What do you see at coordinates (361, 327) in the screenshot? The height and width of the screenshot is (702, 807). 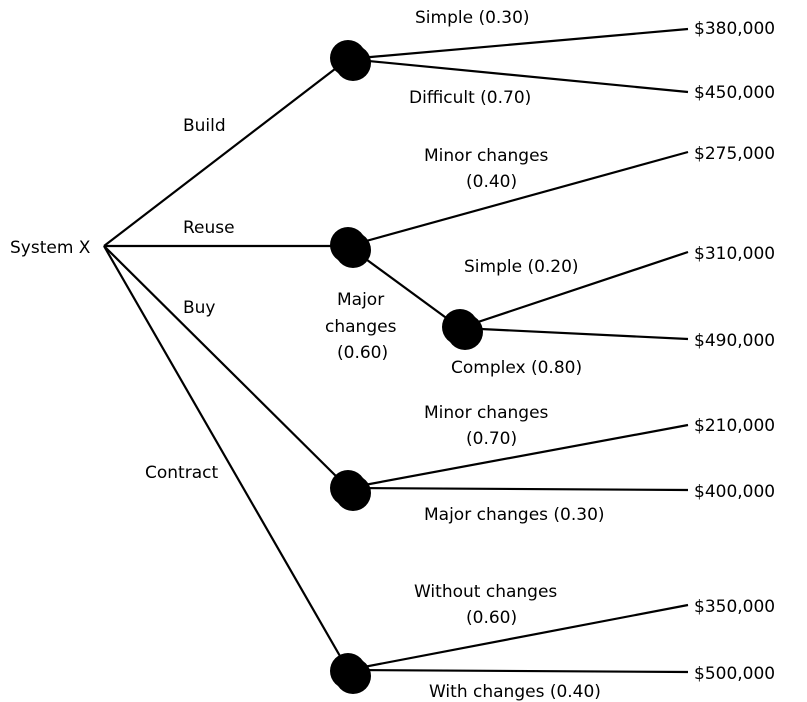 I see `outcome-label-reuse-major-2: changes` at bounding box center [361, 327].